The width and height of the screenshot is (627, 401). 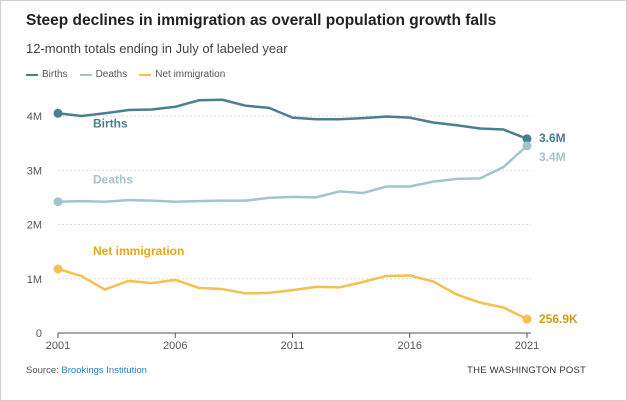 I want to click on series-line-deaths, so click(x=292, y=173).